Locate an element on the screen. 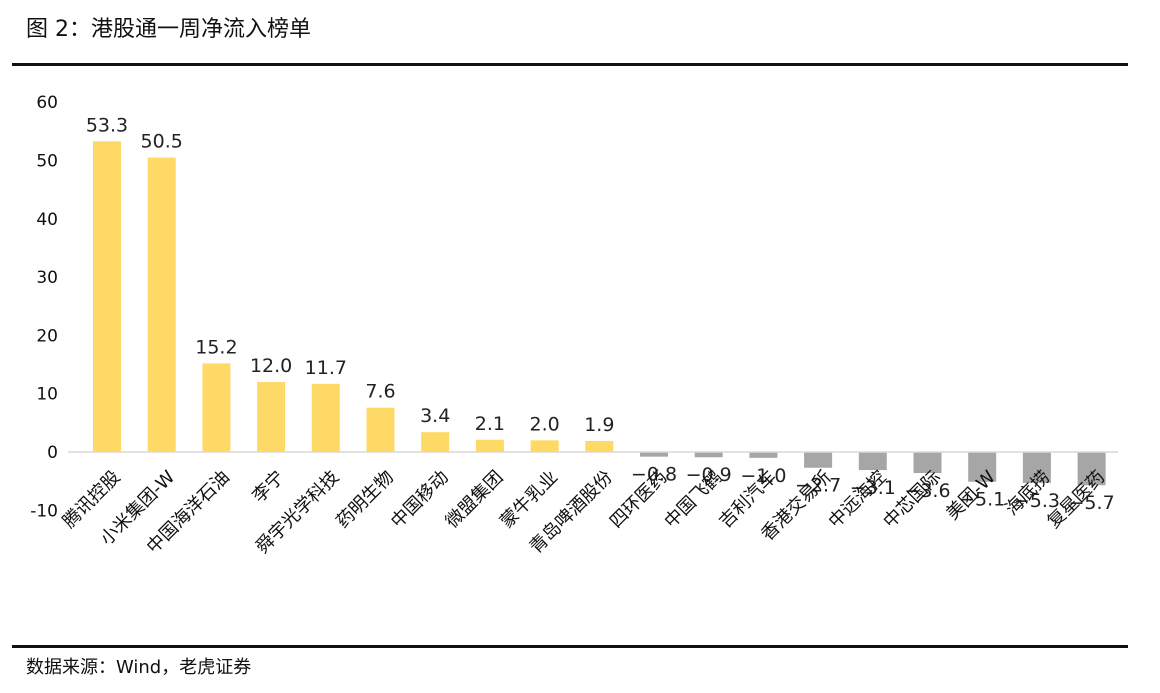 The width and height of the screenshot is (1160, 693). x-tick-label: 李宁 is located at coordinates (268, 487).